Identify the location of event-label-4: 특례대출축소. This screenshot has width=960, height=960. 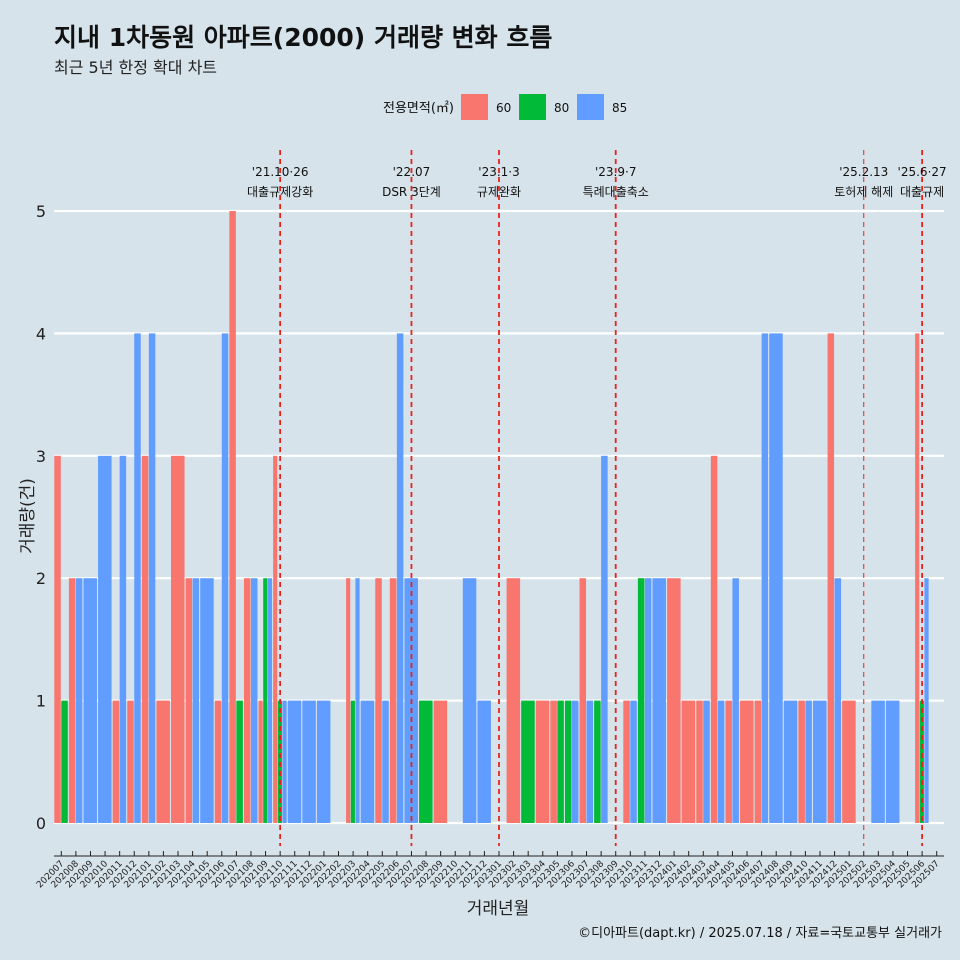
(616, 192).